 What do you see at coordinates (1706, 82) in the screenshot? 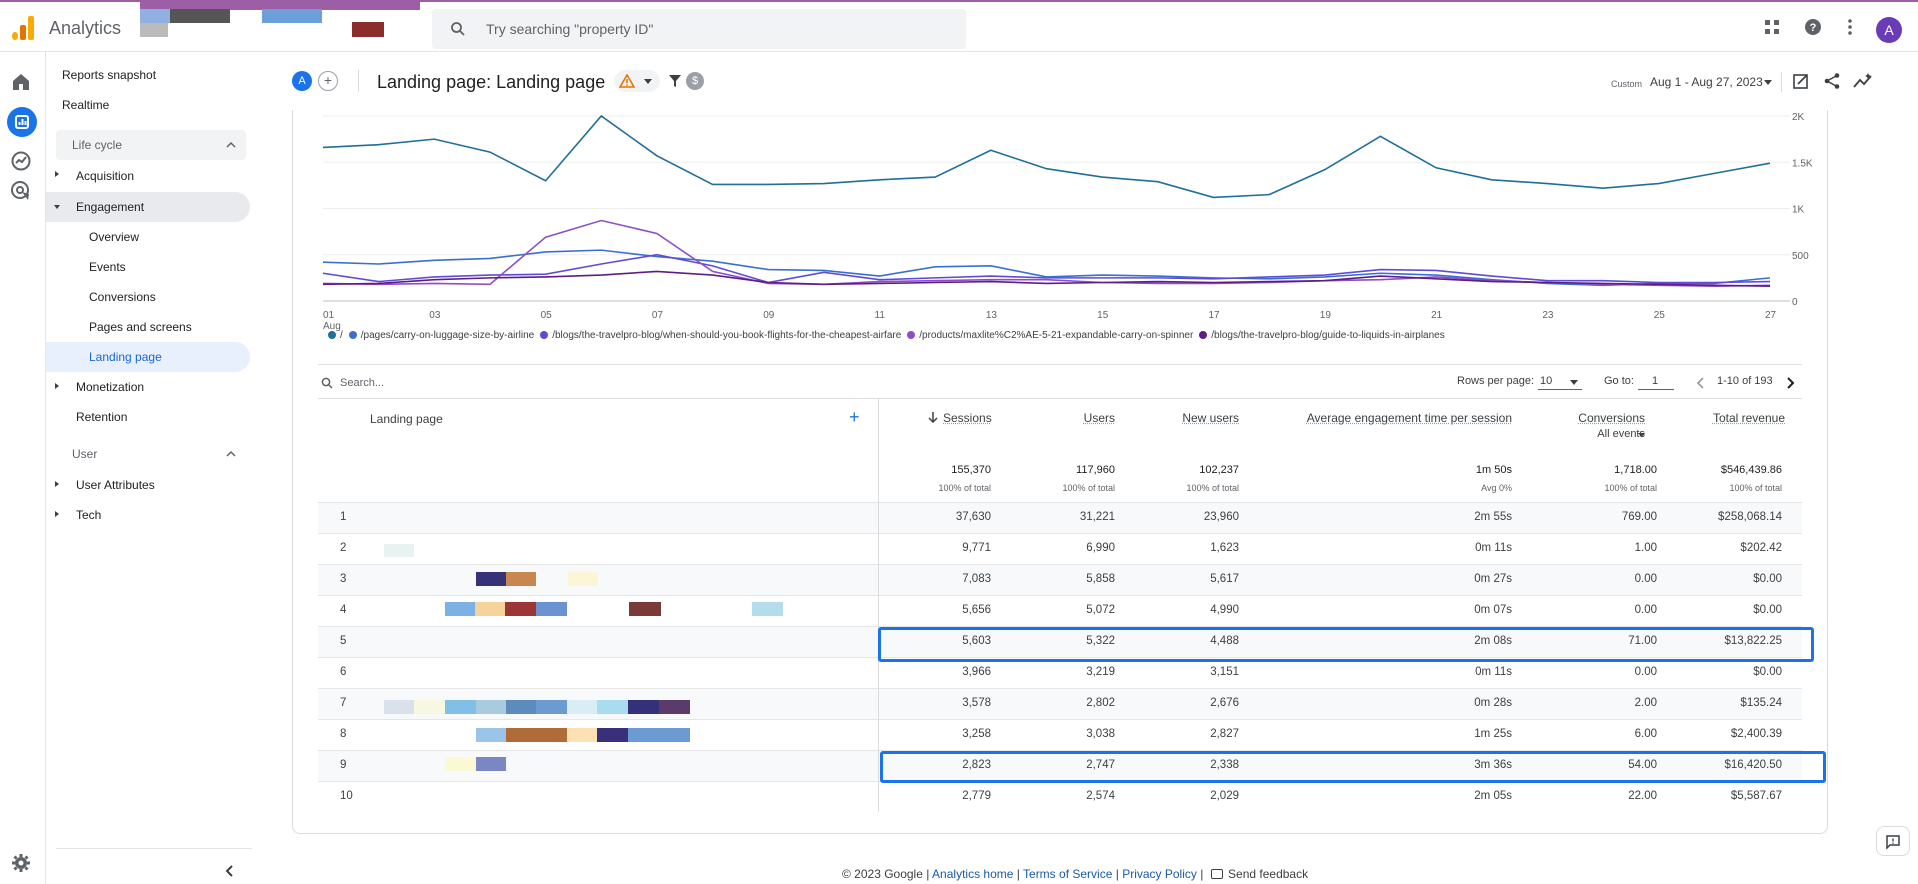
I see `date-range-picker: Aug 1 - Aug 27, 2023` at bounding box center [1706, 82].